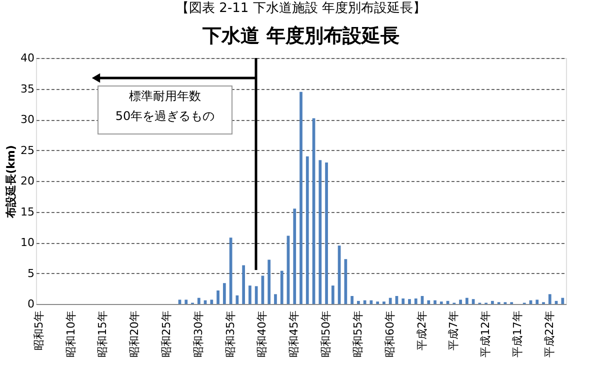  What do you see at coordinates (165, 106) in the screenshot?
I see `annotation: 標準耐用年数 50年を過ぎるもの` at bounding box center [165, 106].